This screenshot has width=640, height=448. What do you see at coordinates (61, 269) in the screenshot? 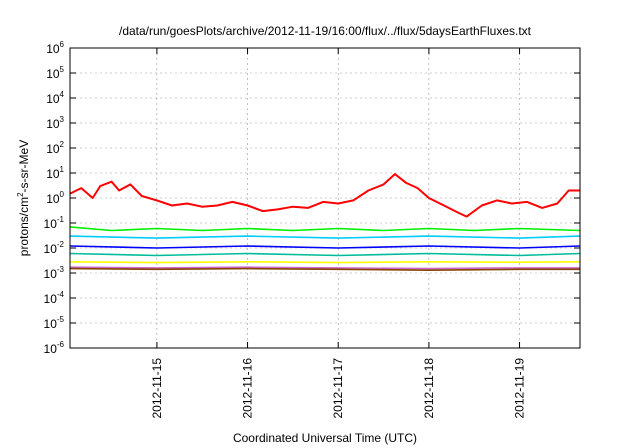
I see `y-tick-exponent: -3` at bounding box center [61, 269].